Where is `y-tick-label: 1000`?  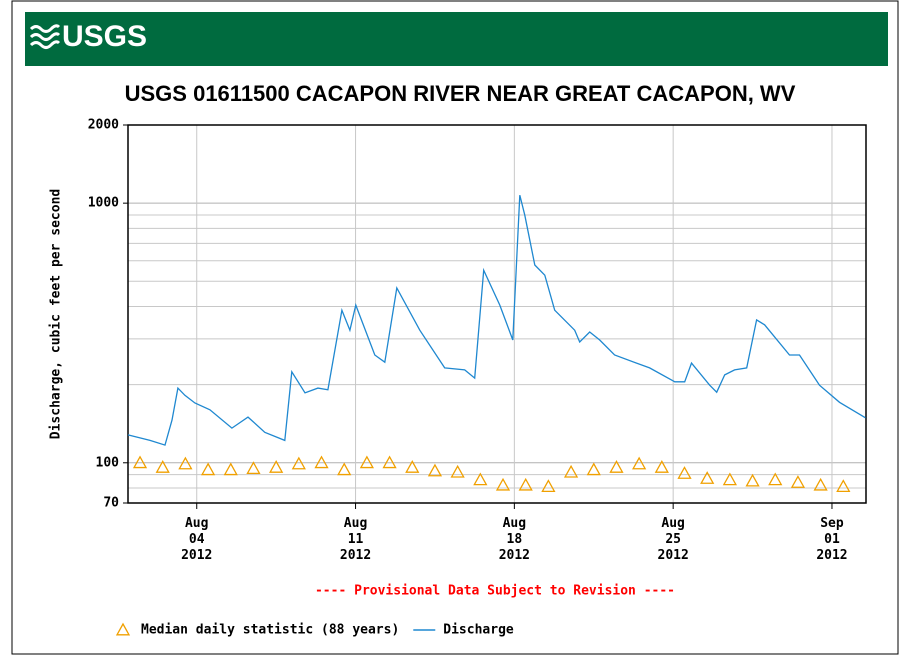 y-tick-label: 1000 is located at coordinates (103, 203).